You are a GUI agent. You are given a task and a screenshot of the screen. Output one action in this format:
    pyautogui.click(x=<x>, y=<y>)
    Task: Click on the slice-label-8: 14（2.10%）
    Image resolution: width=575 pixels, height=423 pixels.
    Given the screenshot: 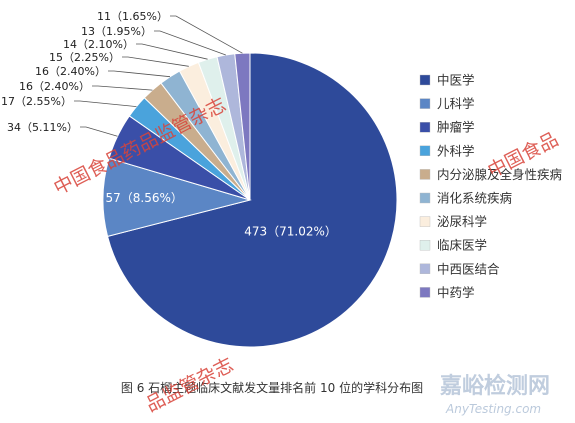 What is the action you would take?
    pyautogui.click(x=98, y=44)
    